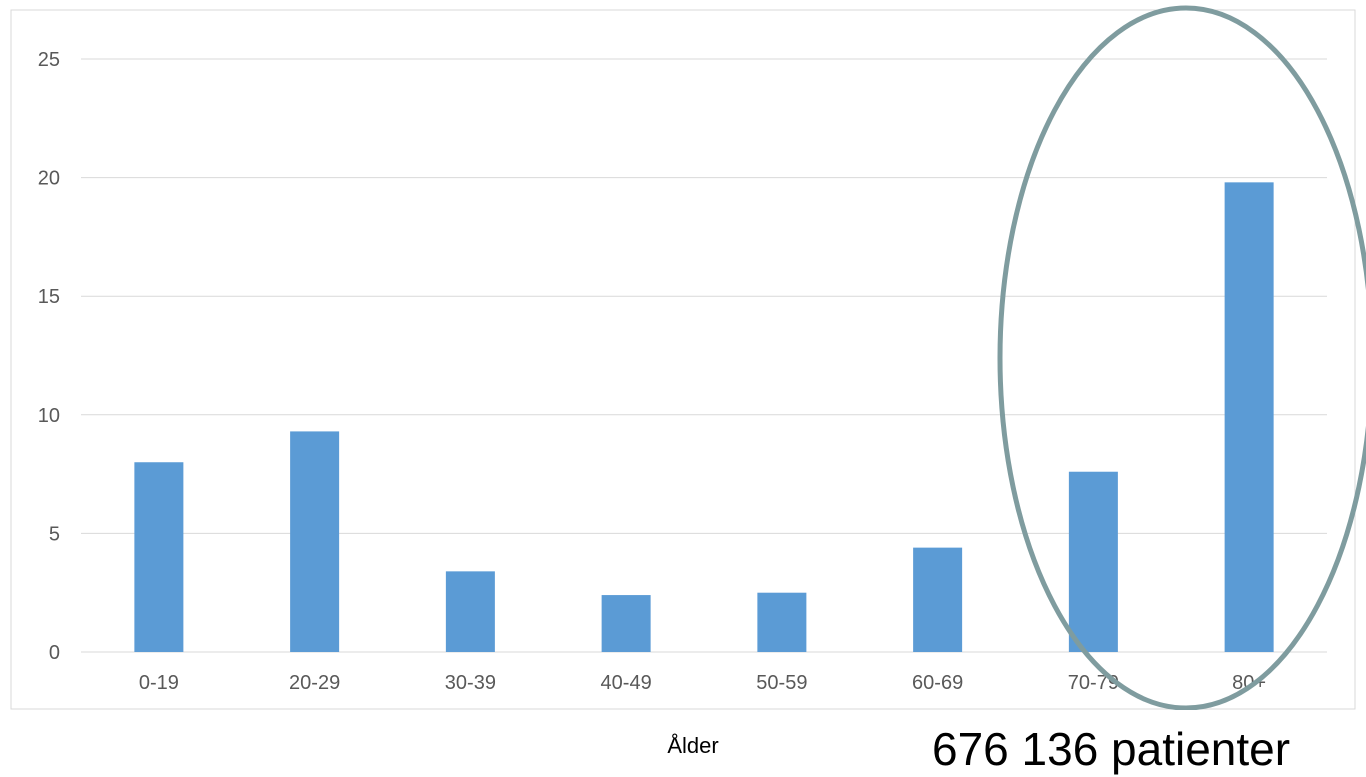 The width and height of the screenshot is (1366, 777). I want to click on bar-80+, so click(1249, 417).